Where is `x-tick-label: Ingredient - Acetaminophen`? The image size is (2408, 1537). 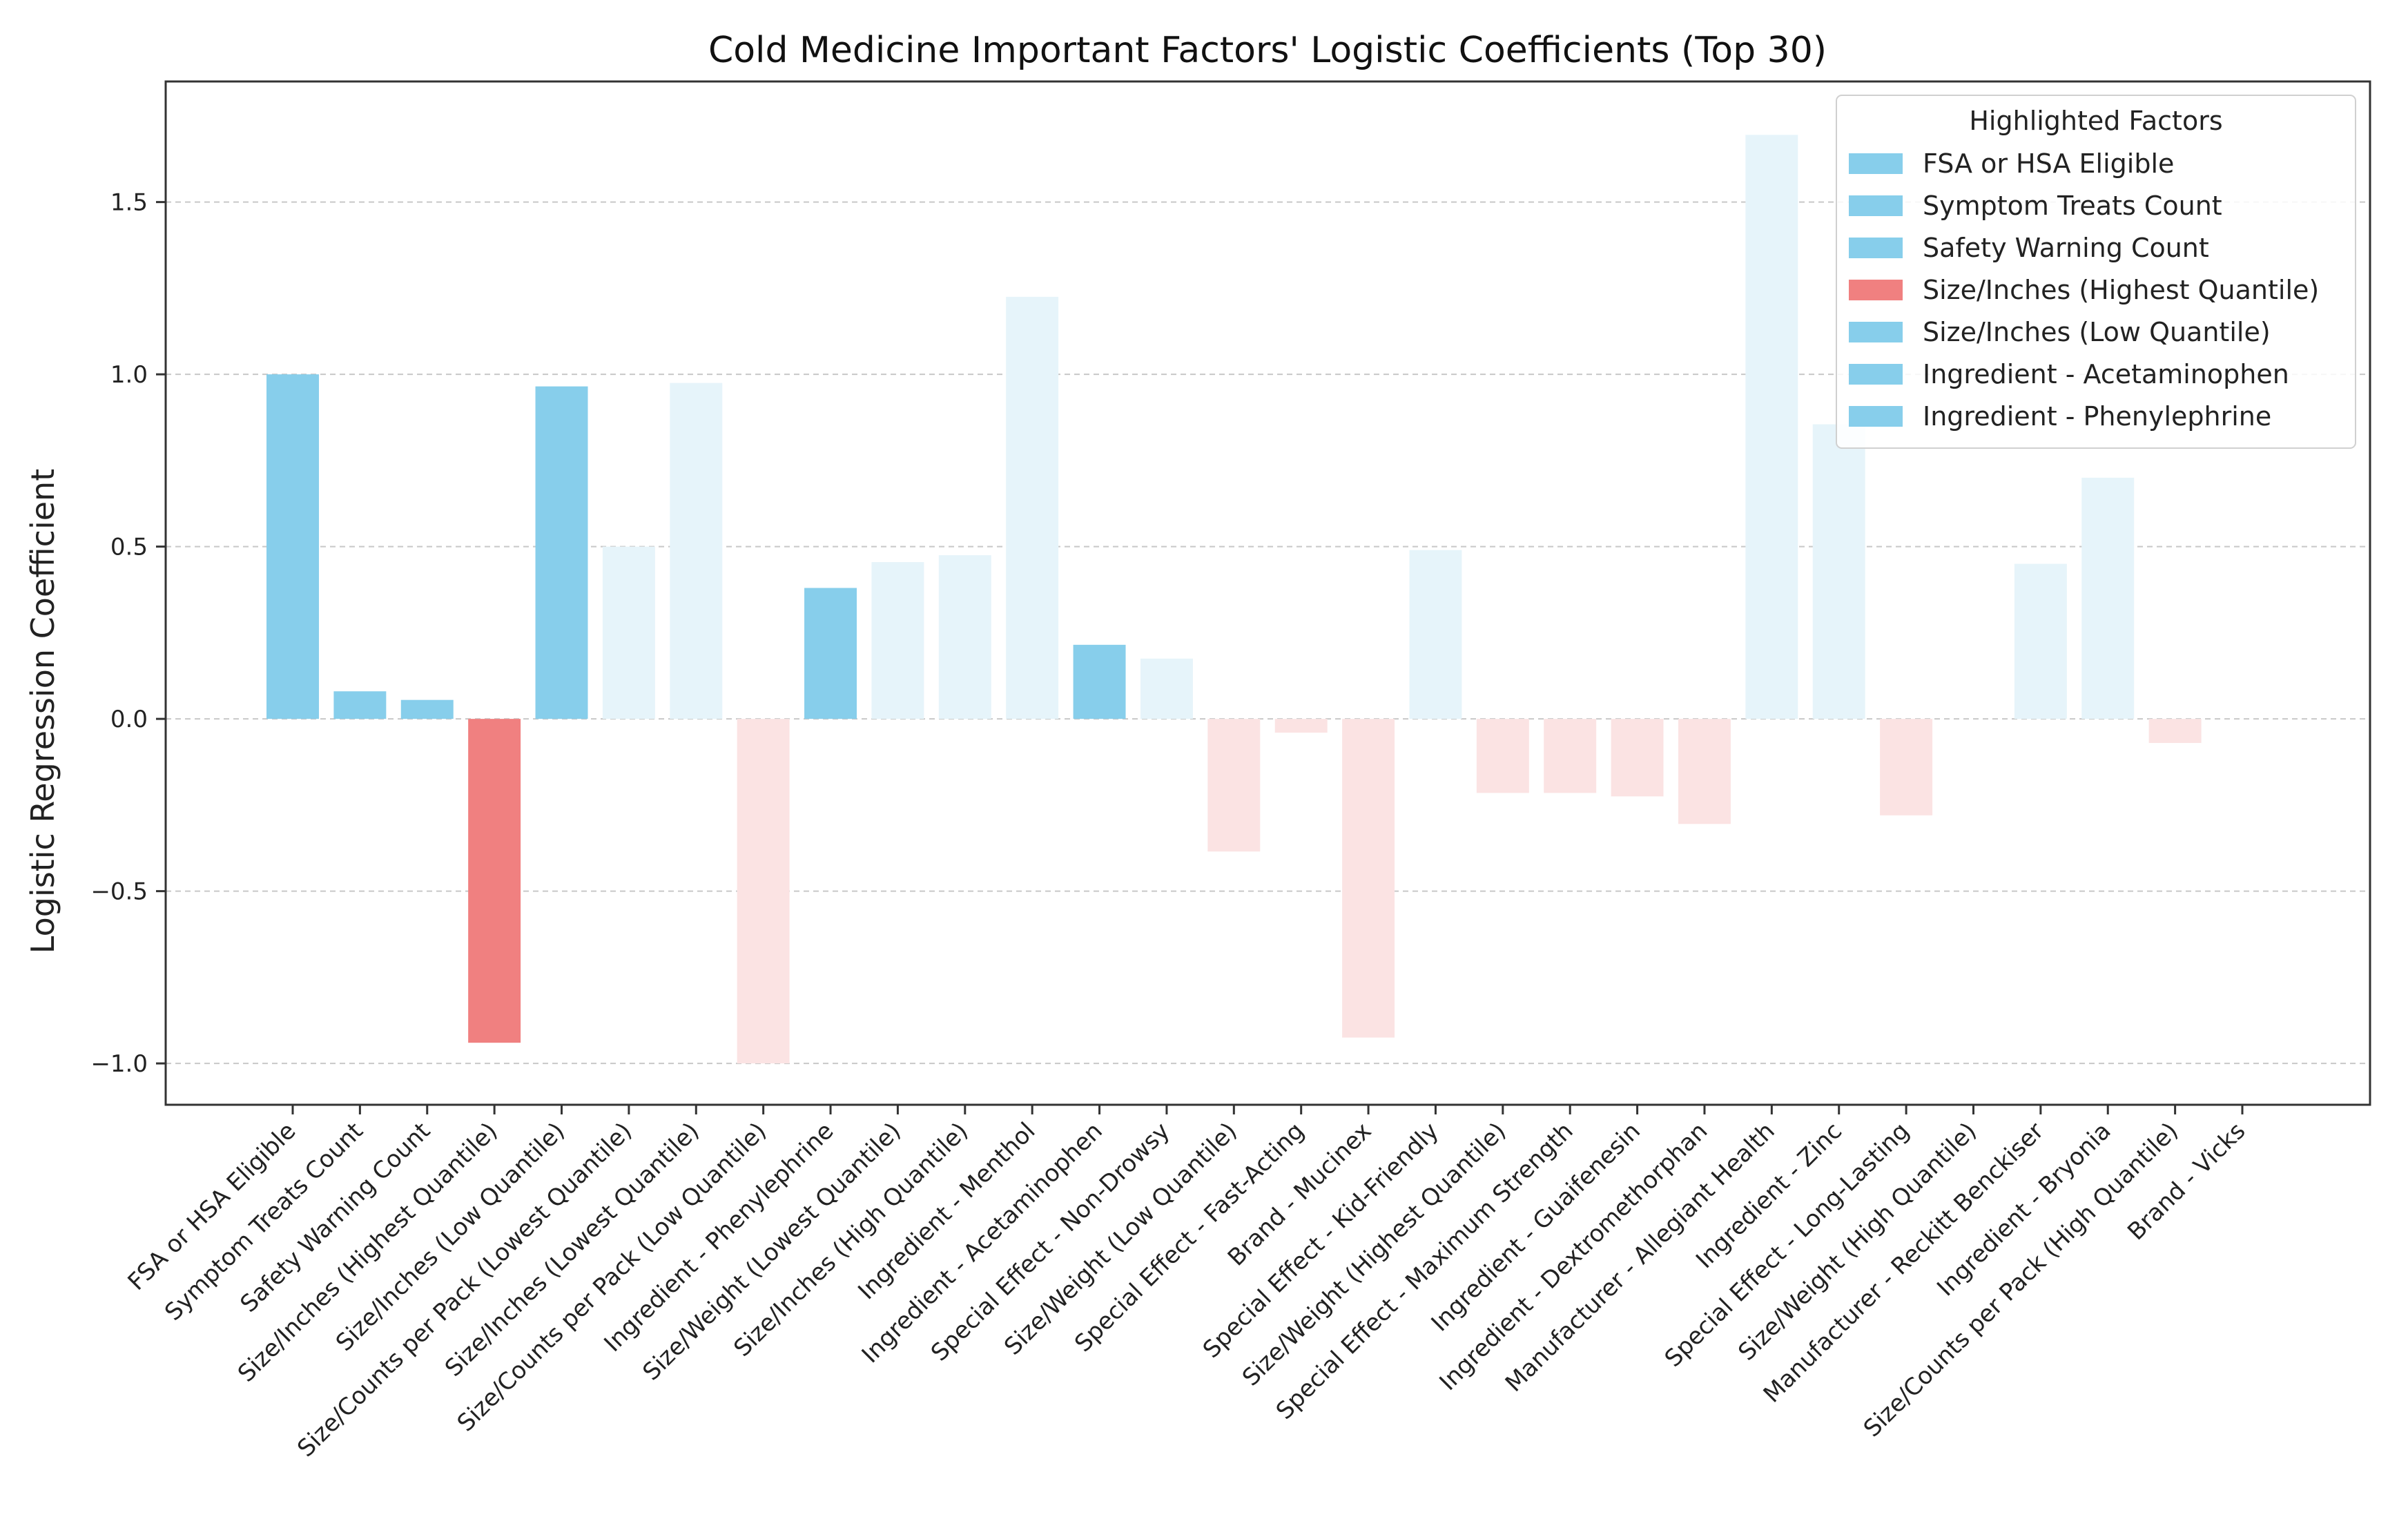 x-tick-label: Ingredient - Acetaminophen is located at coordinates (982, 1243).